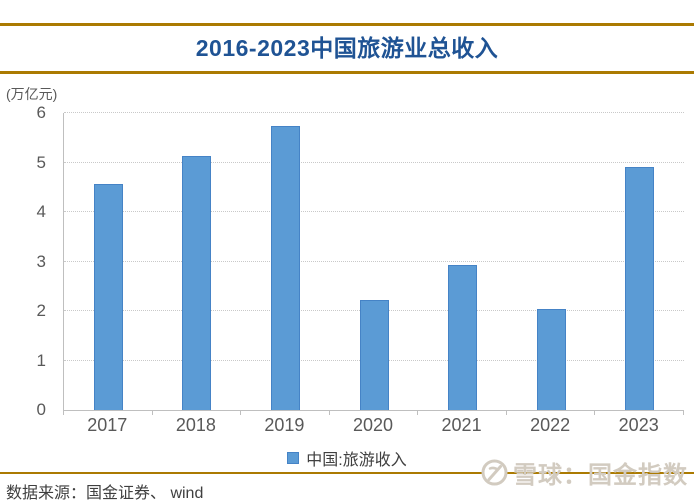 This screenshot has height=503, width=694. What do you see at coordinates (41, 310) in the screenshot?
I see `y-tick-label-2: 2` at bounding box center [41, 310].